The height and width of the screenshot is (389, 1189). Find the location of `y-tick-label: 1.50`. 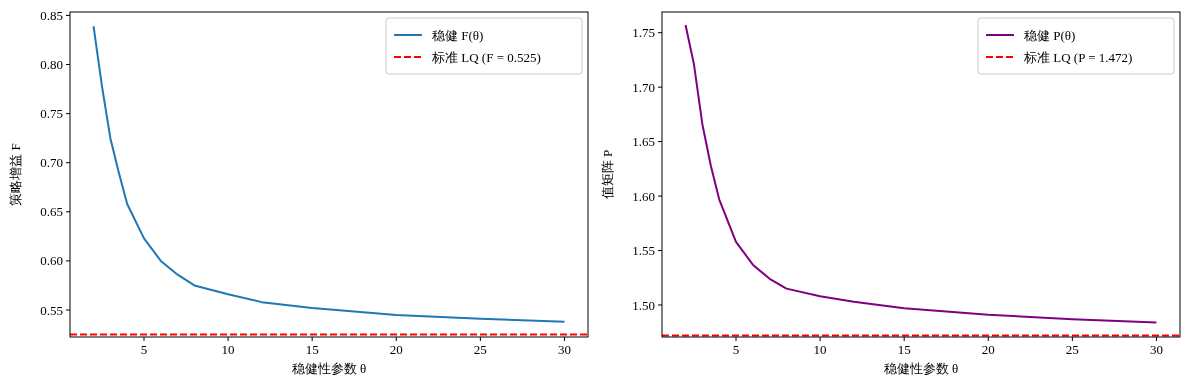

y-tick-label: 1.50 is located at coordinates (643, 305).